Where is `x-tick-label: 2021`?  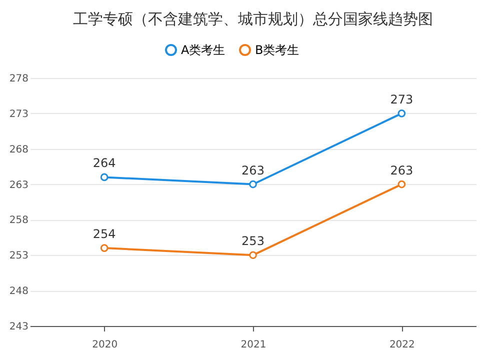
x-tick-label: 2021 is located at coordinates (253, 345).